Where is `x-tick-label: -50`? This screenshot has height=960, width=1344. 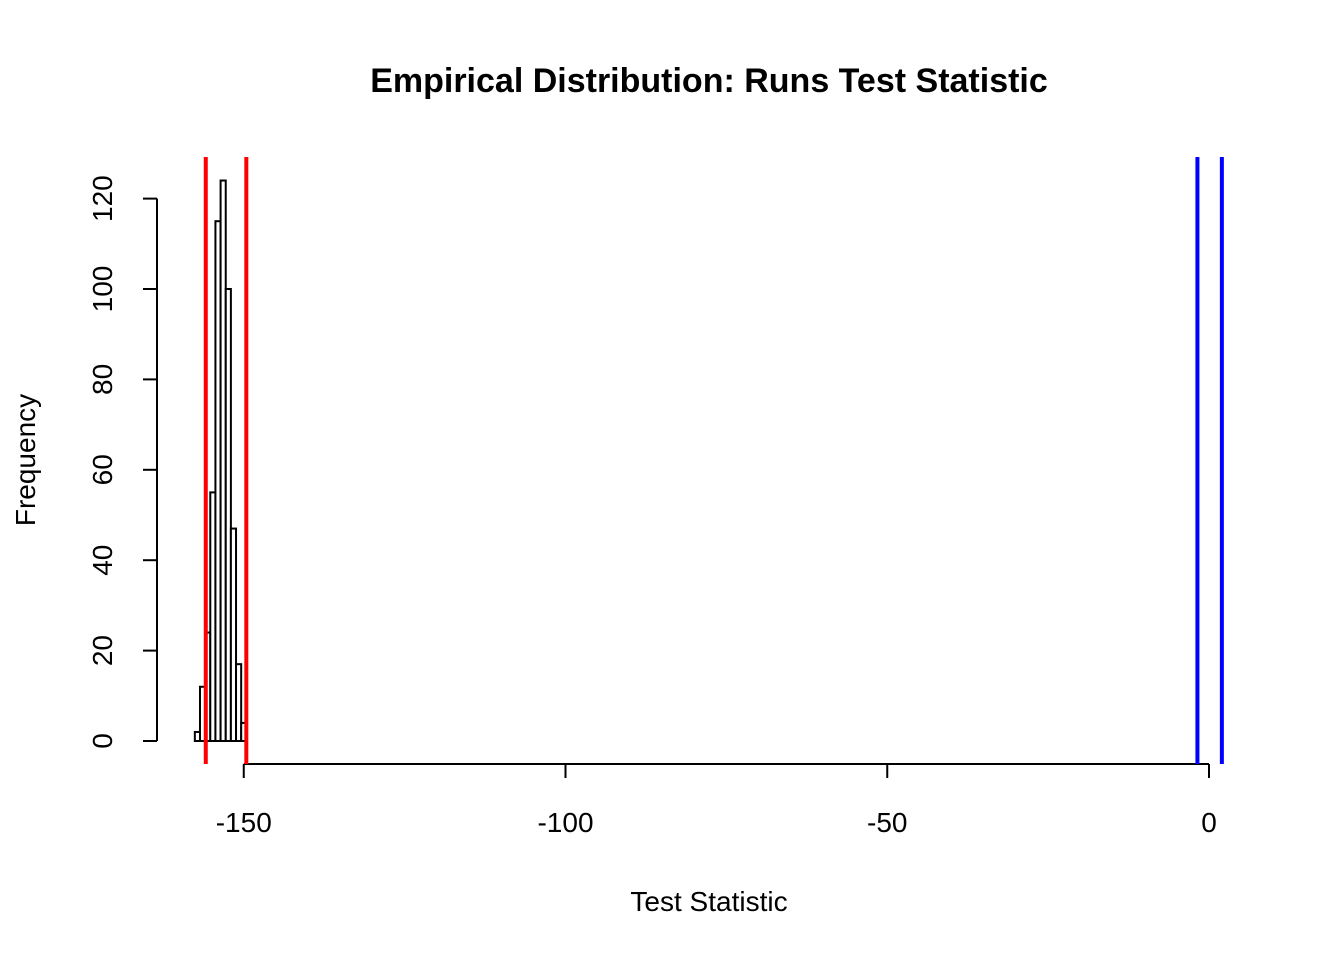
x-tick-label: -50 is located at coordinates (887, 822).